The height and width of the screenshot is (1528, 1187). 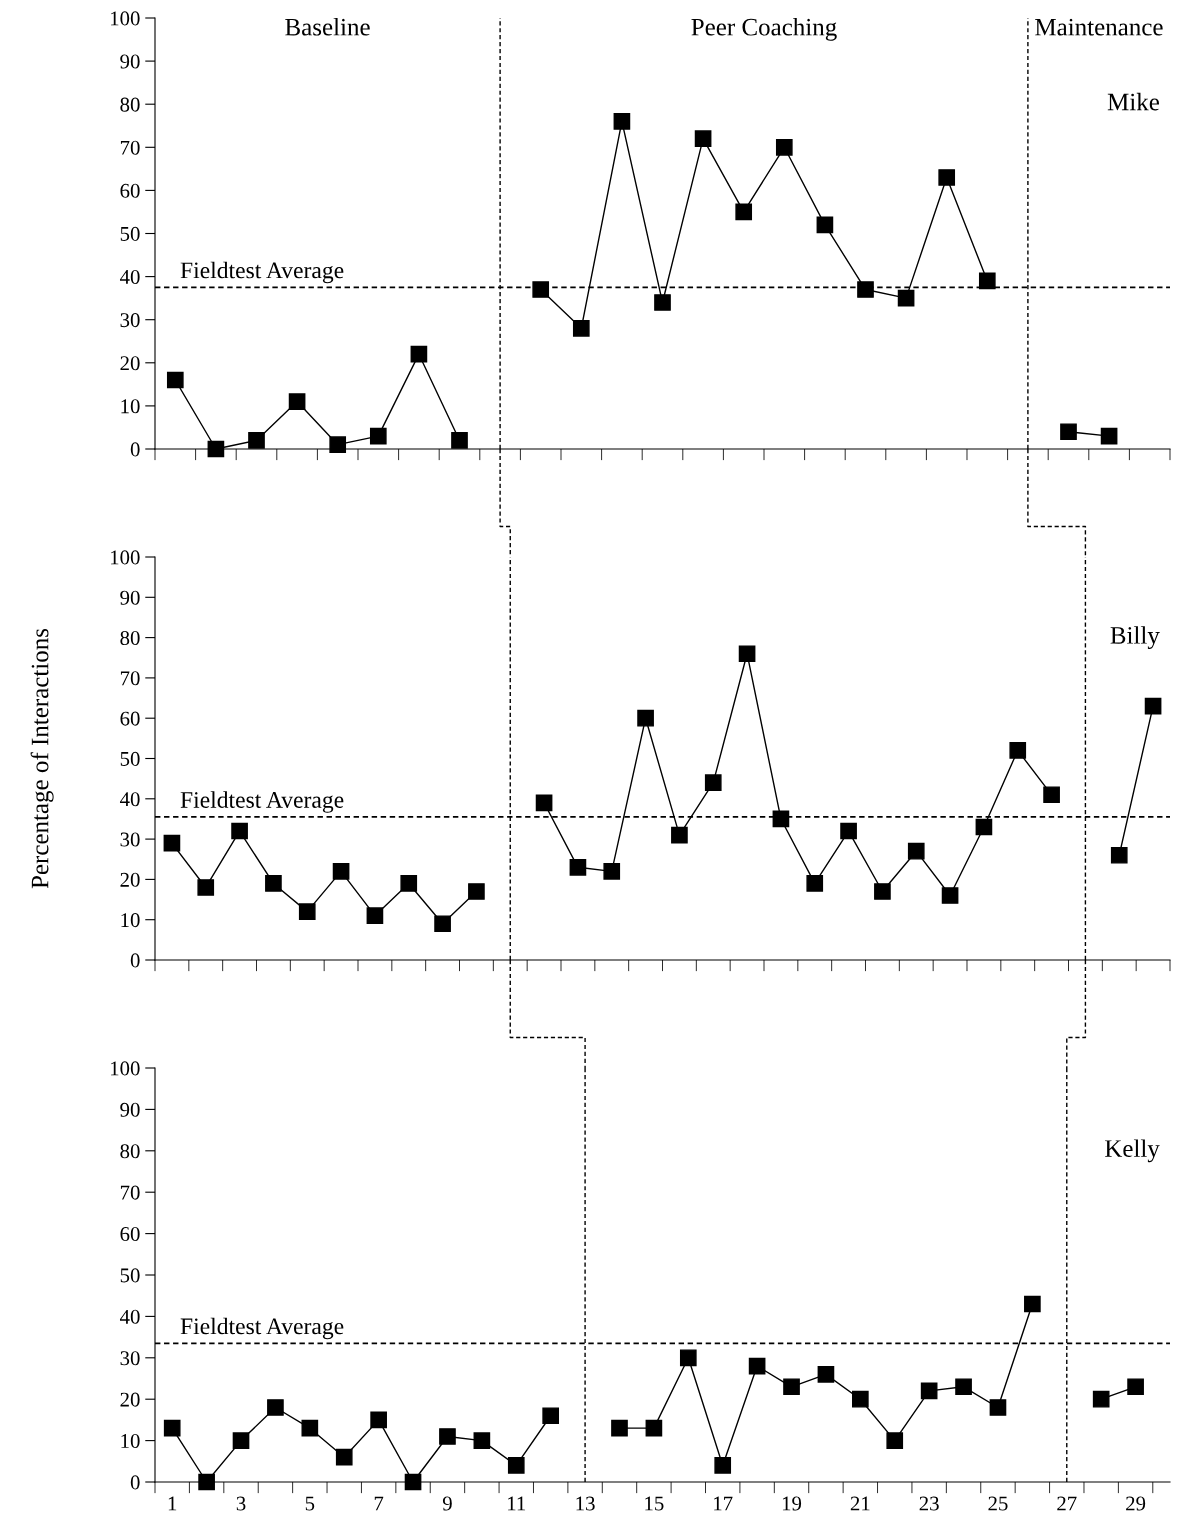 I want to click on x-tick-label: 29, so click(x=1136, y=1503).